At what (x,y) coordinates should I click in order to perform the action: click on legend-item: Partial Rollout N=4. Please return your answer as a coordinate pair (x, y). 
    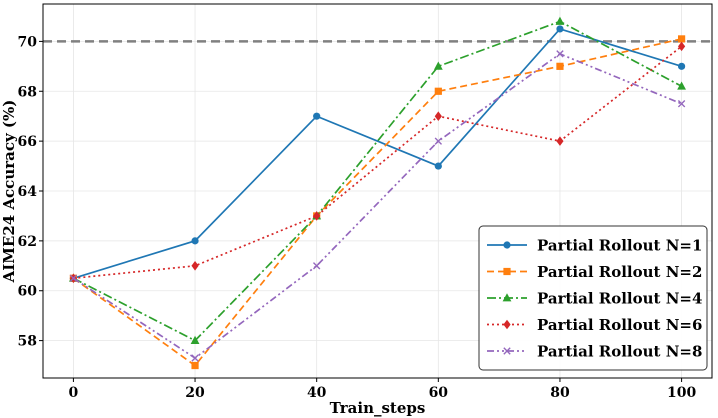
    Looking at the image, I should click on (594, 299).